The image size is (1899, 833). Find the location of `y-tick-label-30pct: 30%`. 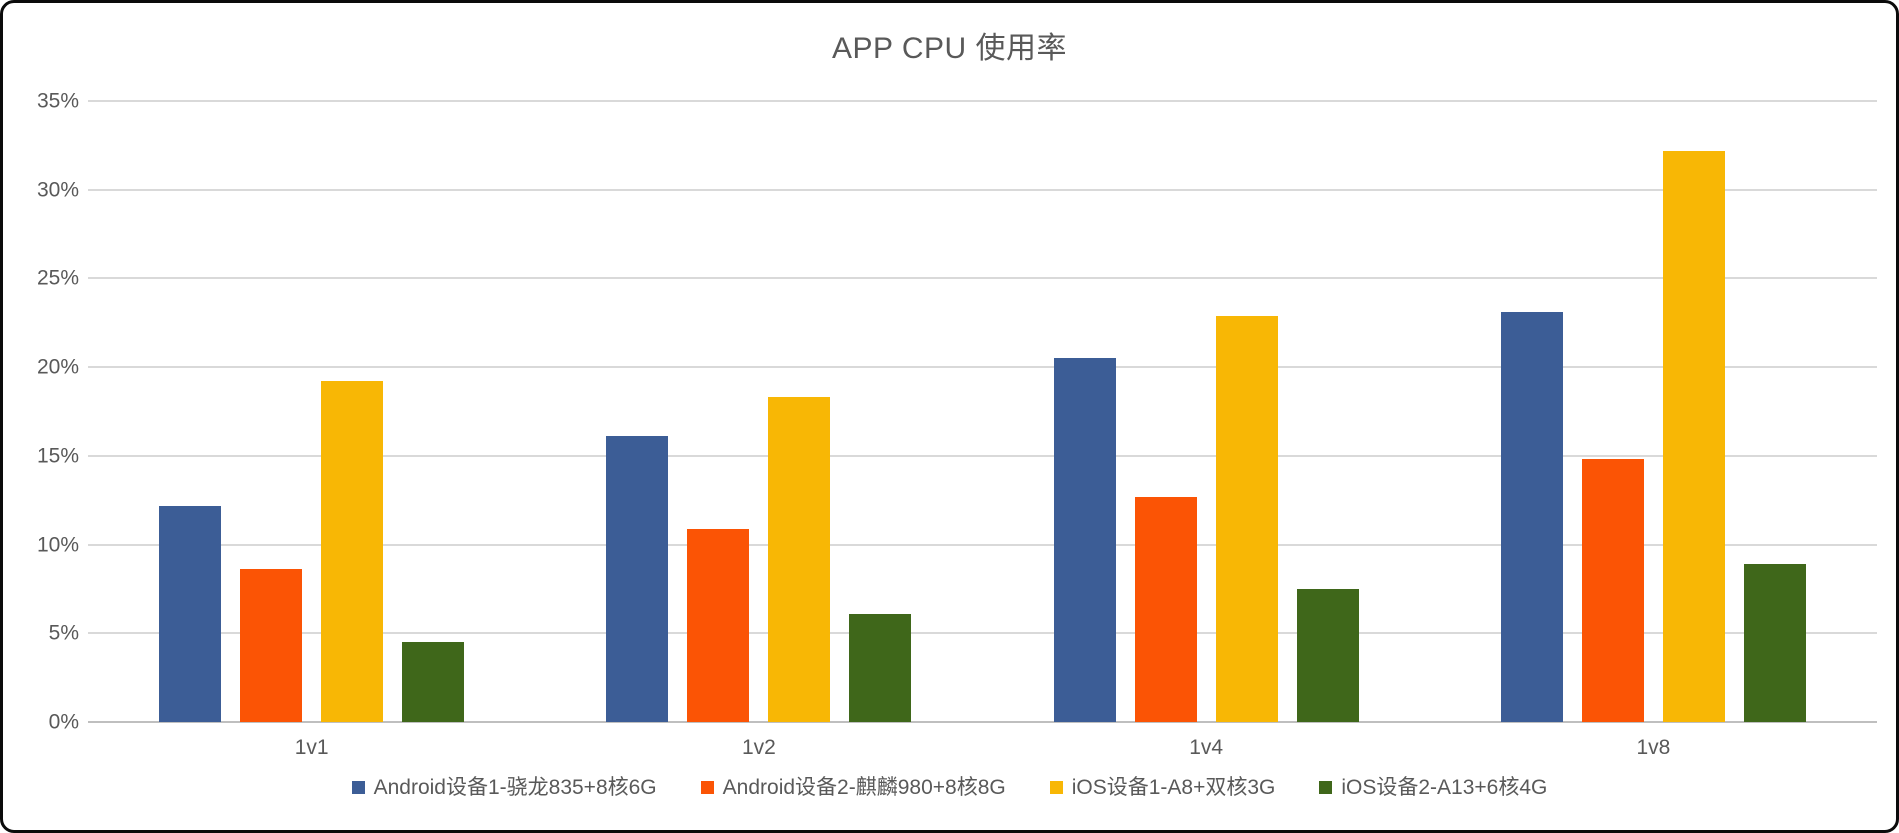

y-tick-label-30pct: 30% is located at coordinates (57, 190).